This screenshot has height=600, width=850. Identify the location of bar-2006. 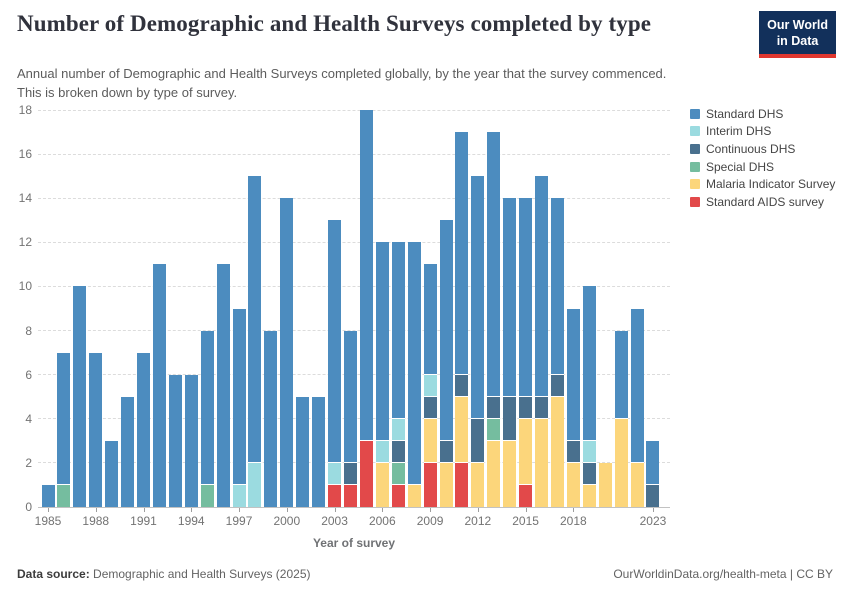
(382, 374).